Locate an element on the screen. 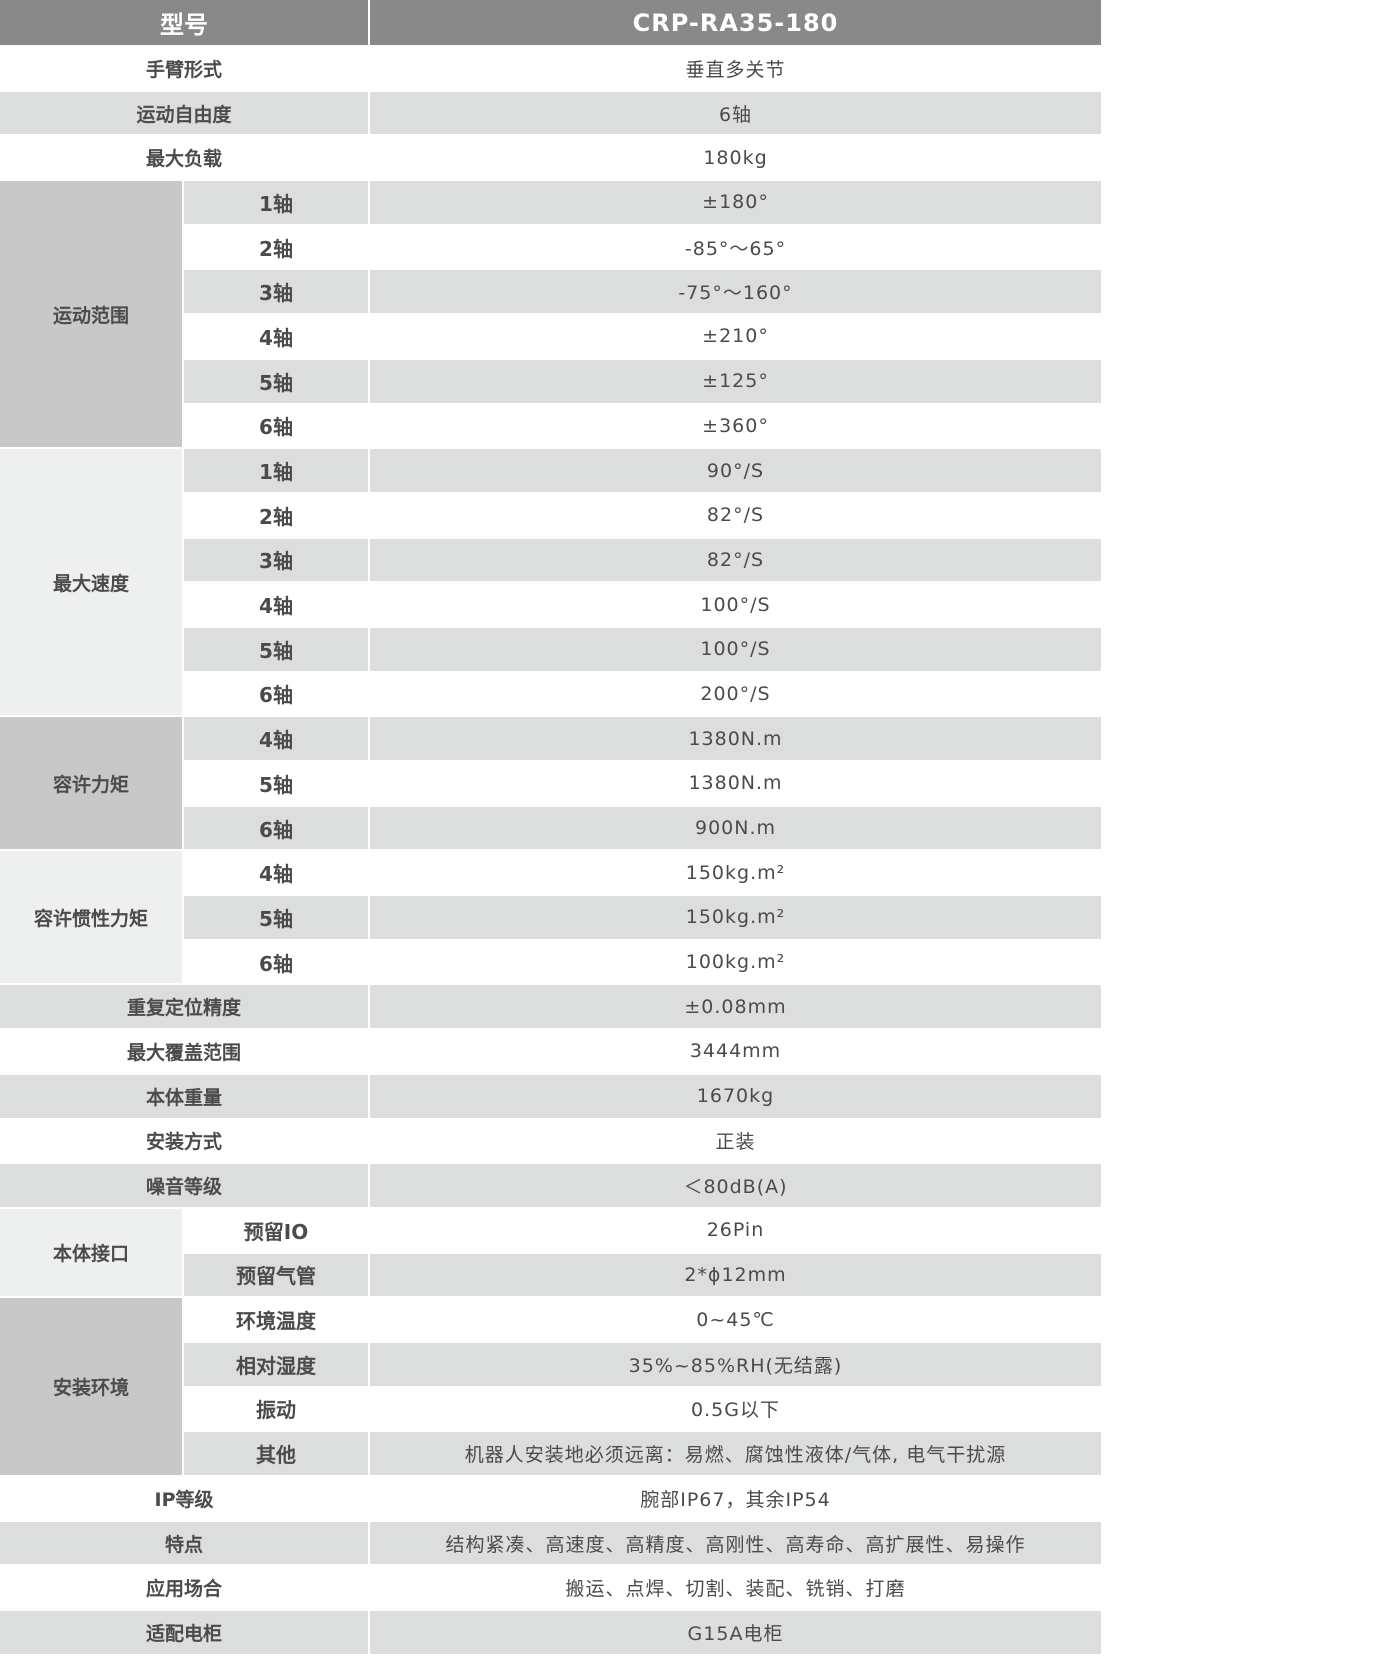 The height and width of the screenshot is (1656, 1400). table-row: 最大负载 180kg is located at coordinates (550, 158).